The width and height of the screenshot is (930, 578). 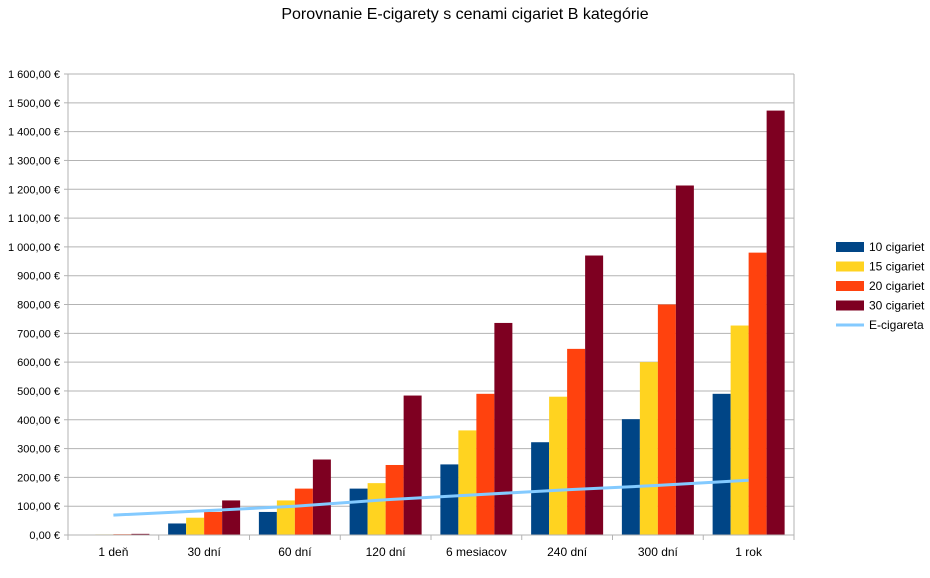 What do you see at coordinates (38, 507) in the screenshot?
I see `y-tick-label: 100,00 €` at bounding box center [38, 507].